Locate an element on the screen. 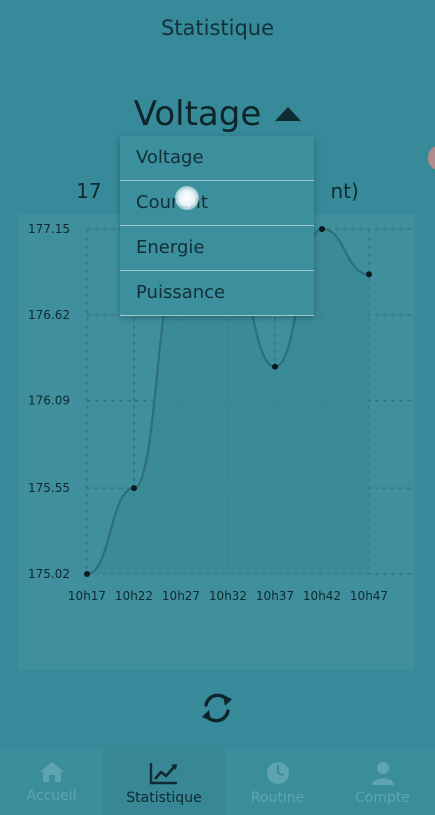 This screenshot has width=435, height=815. y-tick-label: 175.55 is located at coordinates (49, 488).